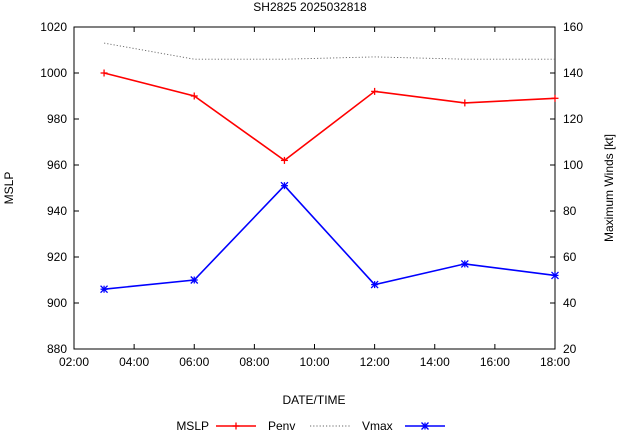 This screenshot has height=432, width=619. I want to click on x-tick-label: 12:00, so click(375, 362).